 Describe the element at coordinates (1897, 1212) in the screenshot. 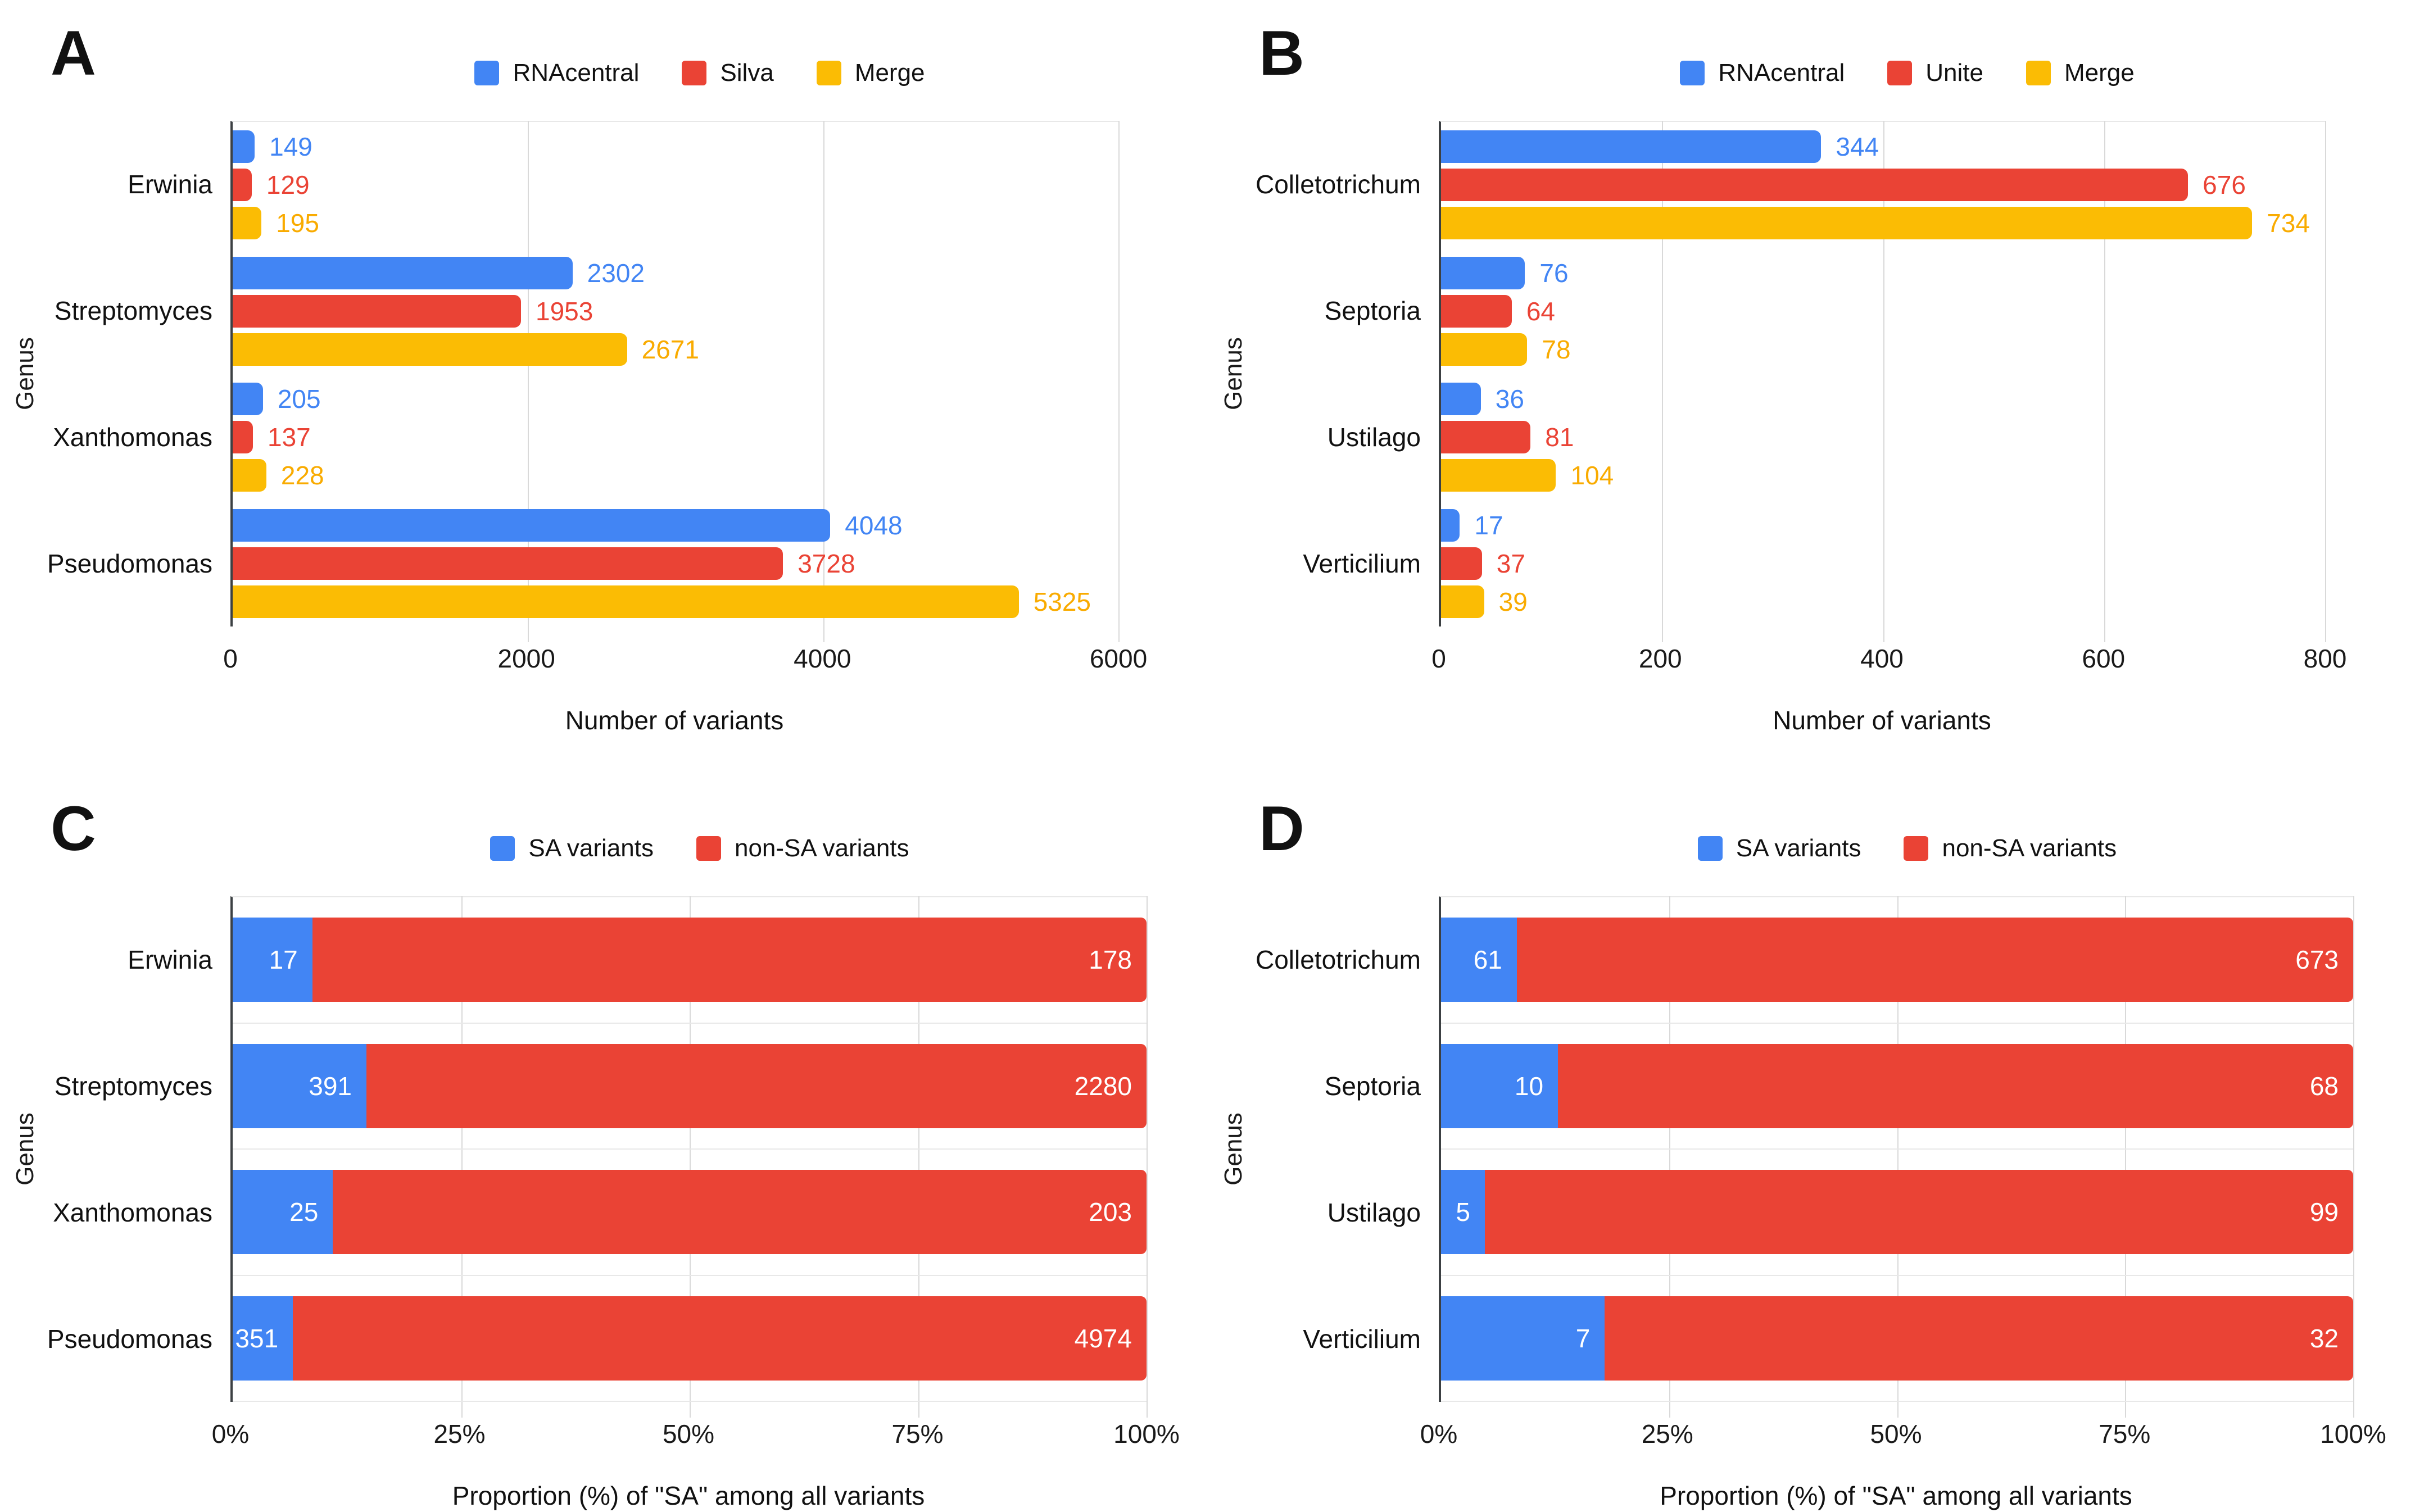

I see `stacked-bar-ustilago: 5 99` at that location.